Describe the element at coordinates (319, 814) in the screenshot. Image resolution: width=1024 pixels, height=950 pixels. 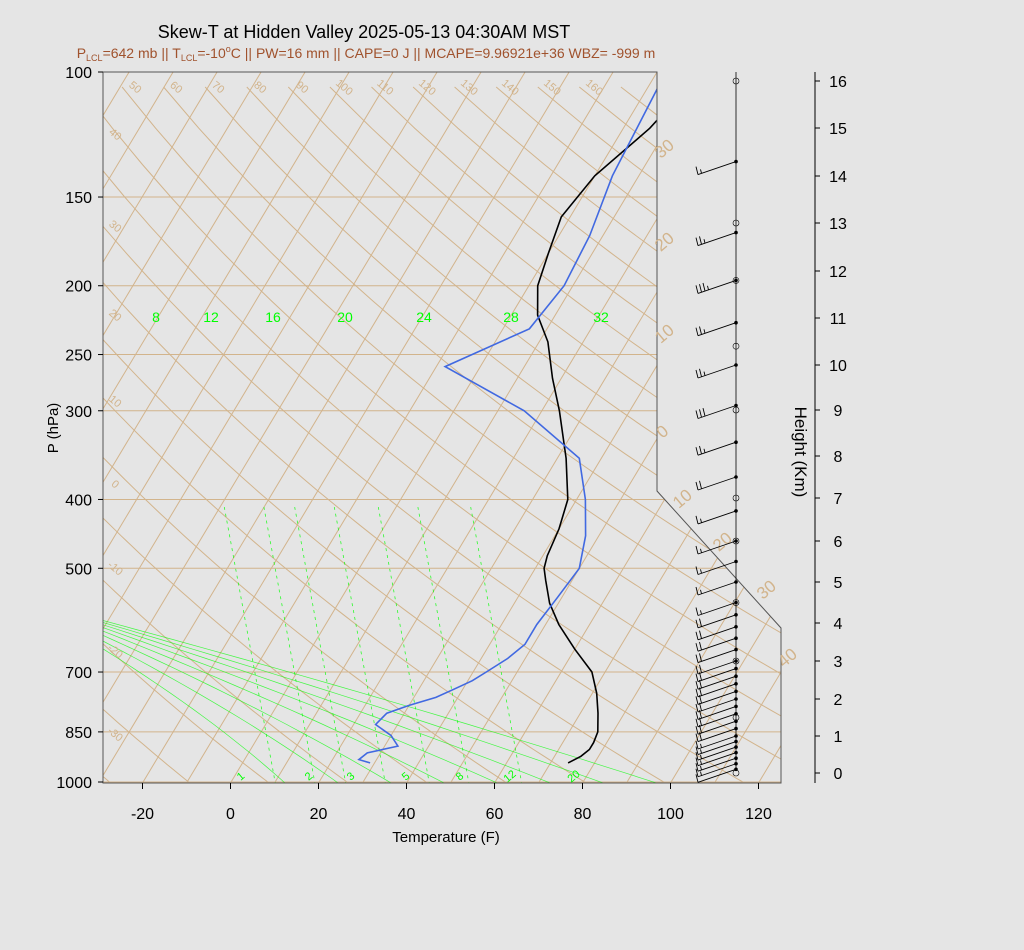
I see `x-tick-label-20: 20` at that location.